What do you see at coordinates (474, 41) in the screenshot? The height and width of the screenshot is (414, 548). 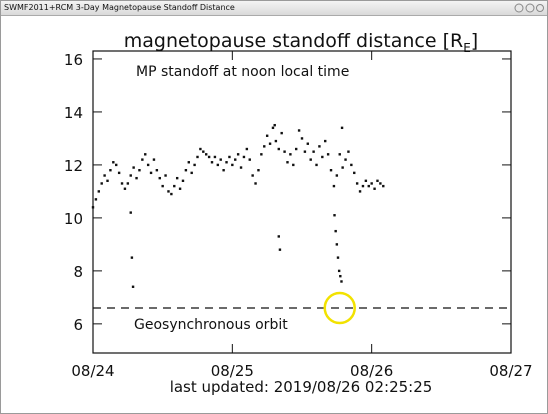 I see `title-close: ]` at bounding box center [474, 41].